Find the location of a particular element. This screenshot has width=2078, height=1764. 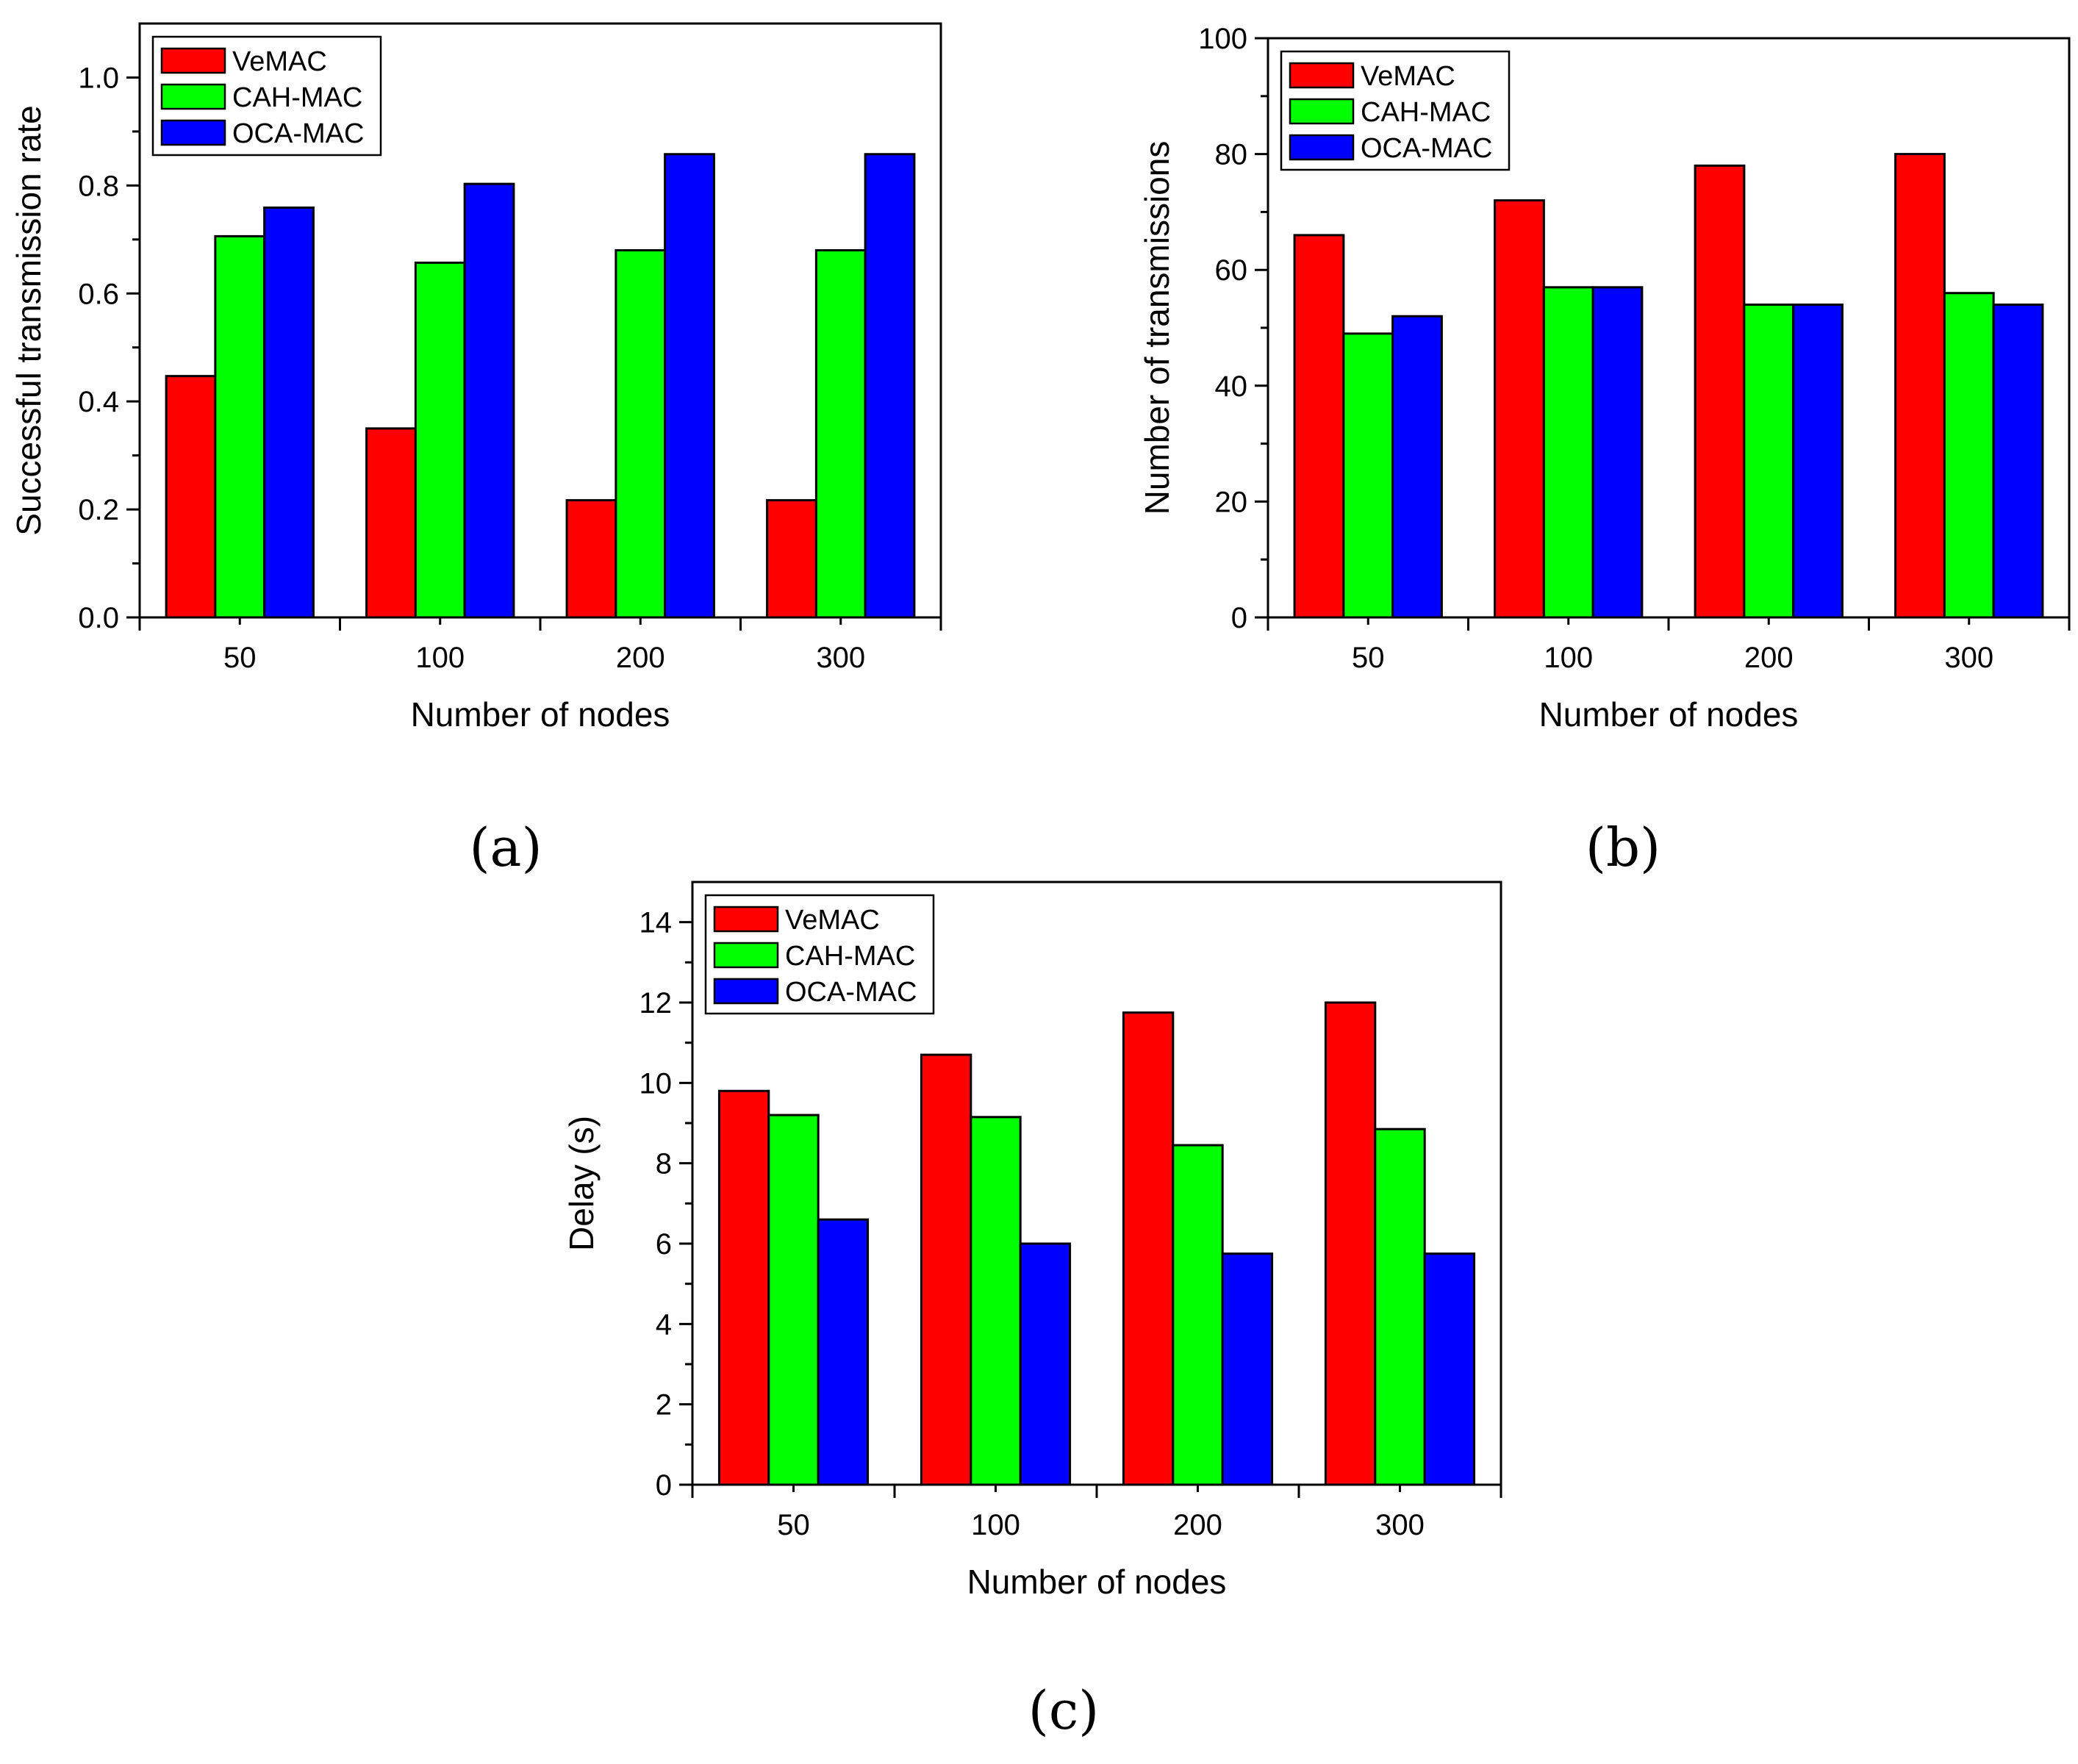

y-tick-label: 60 is located at coordinates (1231, 270).